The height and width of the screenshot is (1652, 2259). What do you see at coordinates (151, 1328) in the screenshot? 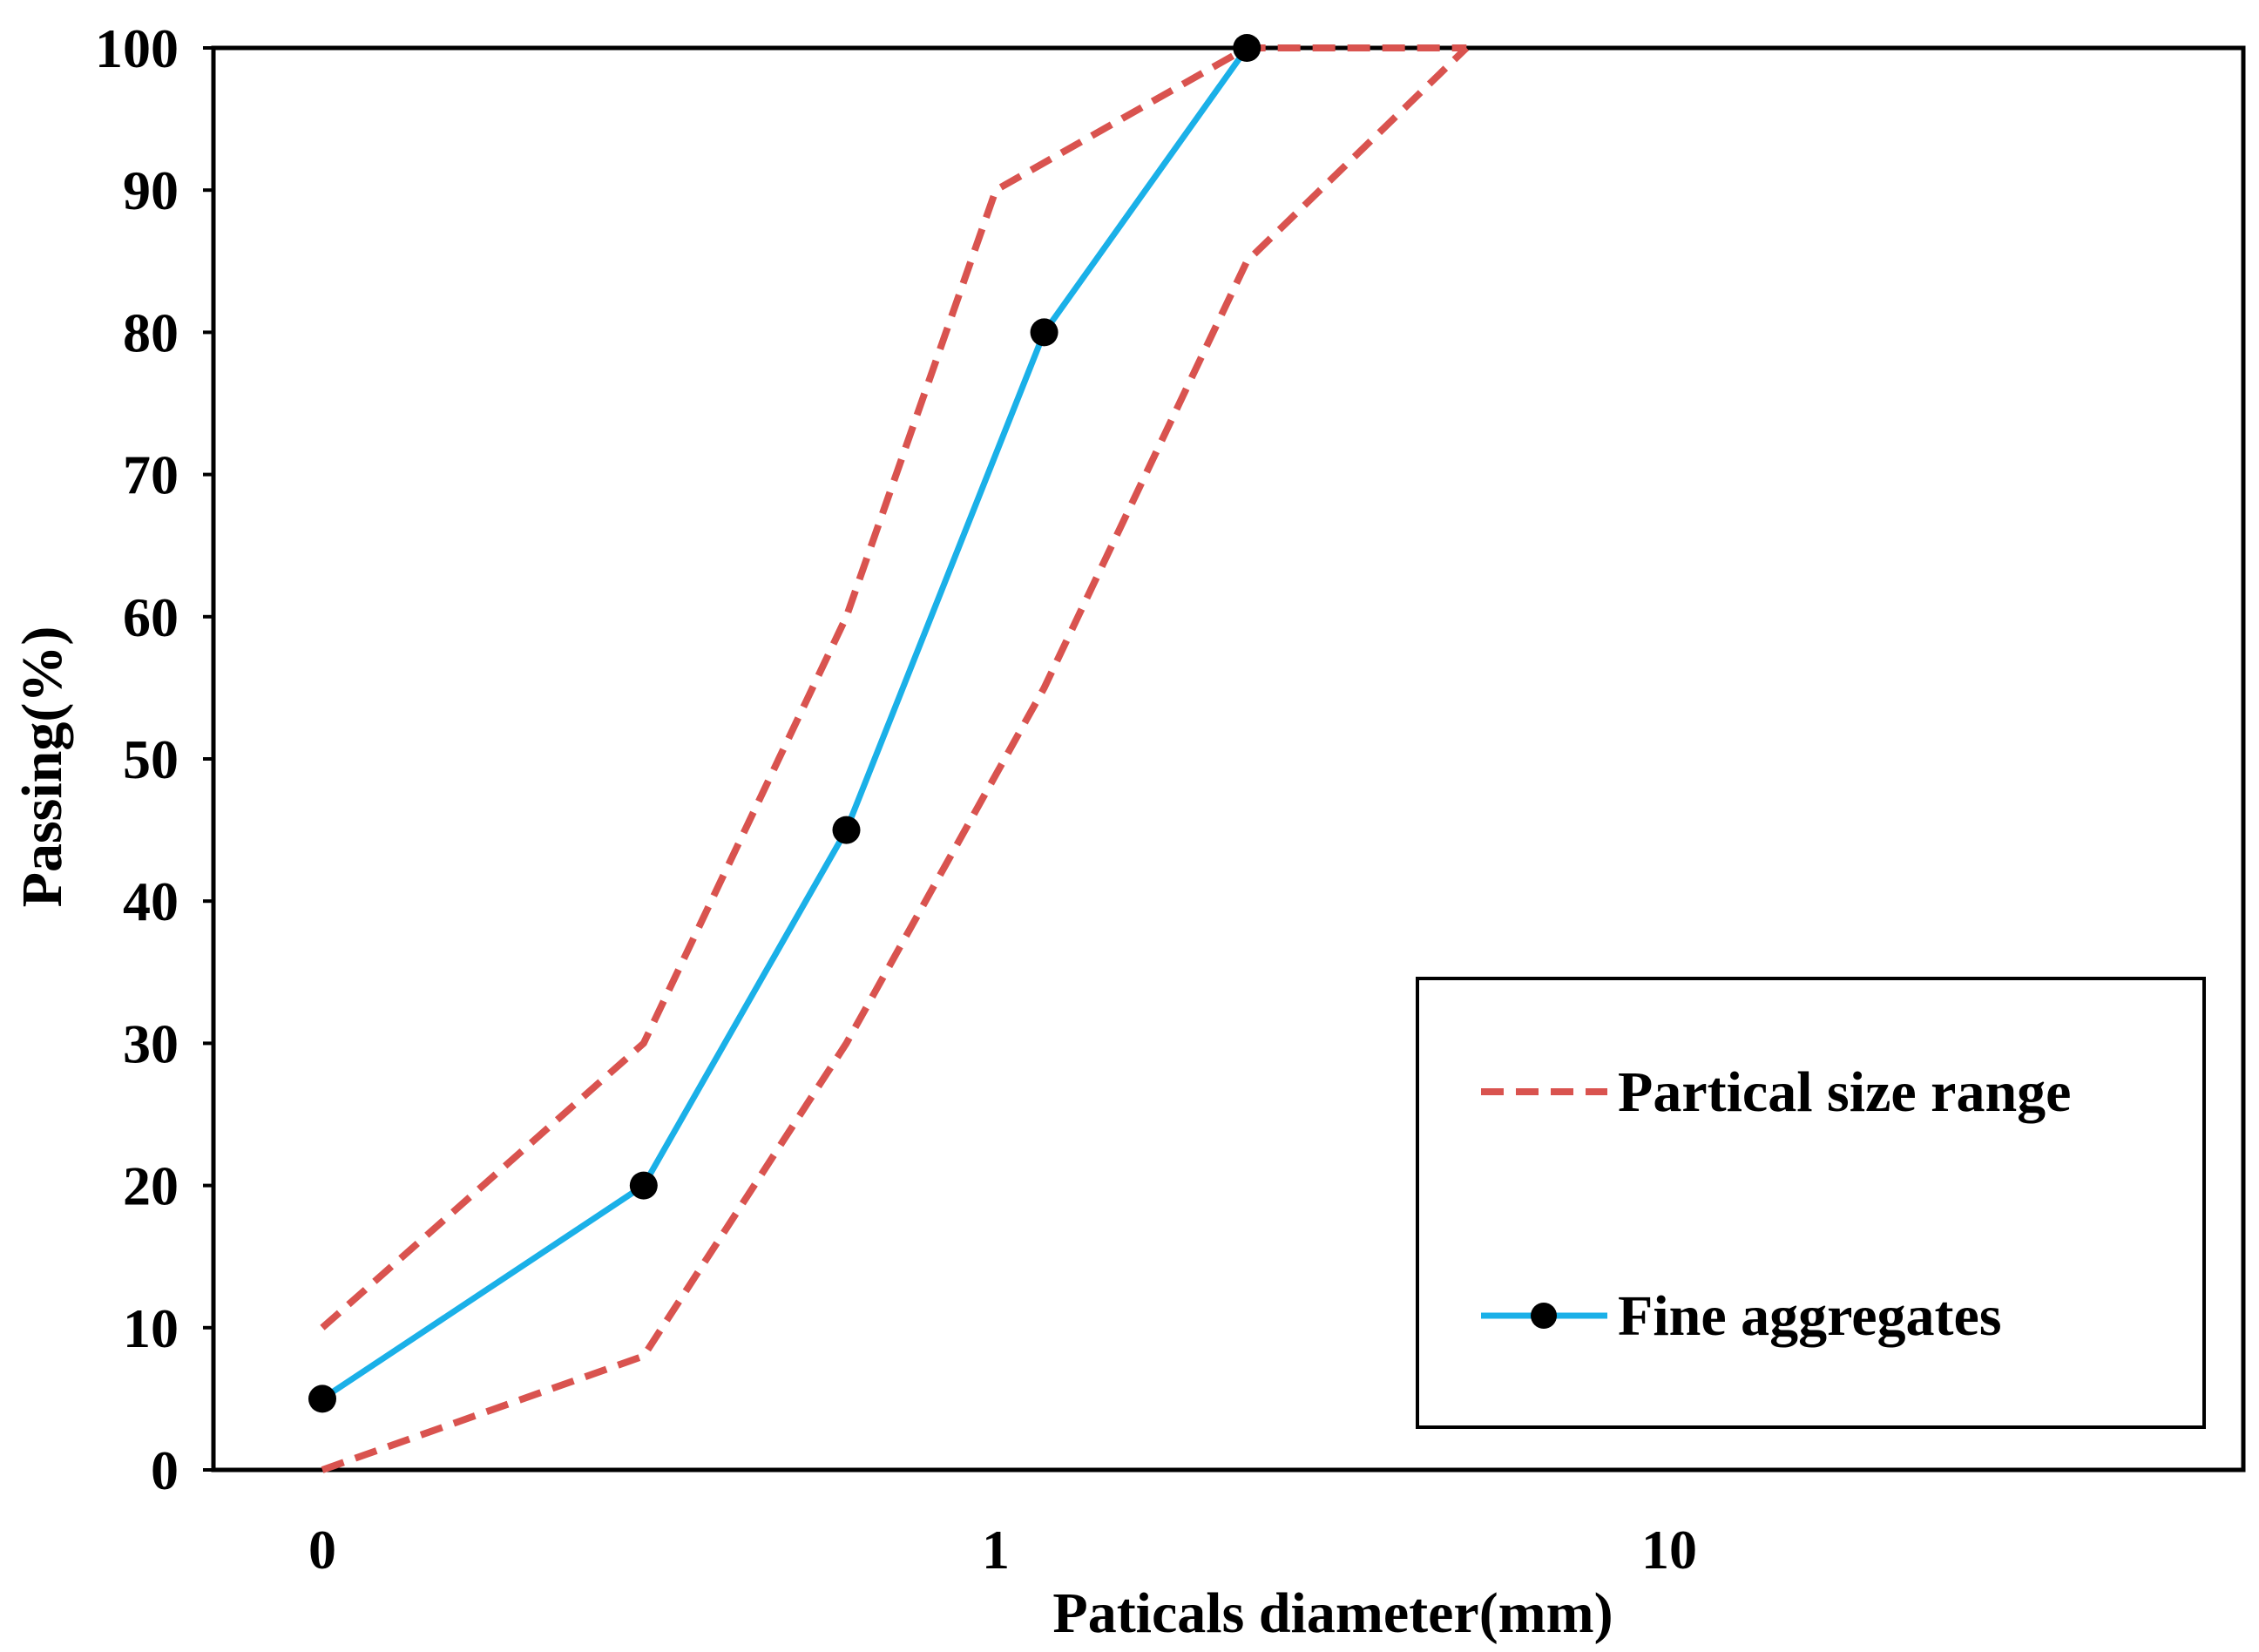
I see `y-tick-label: 10` at bounding box center [151, 1328].